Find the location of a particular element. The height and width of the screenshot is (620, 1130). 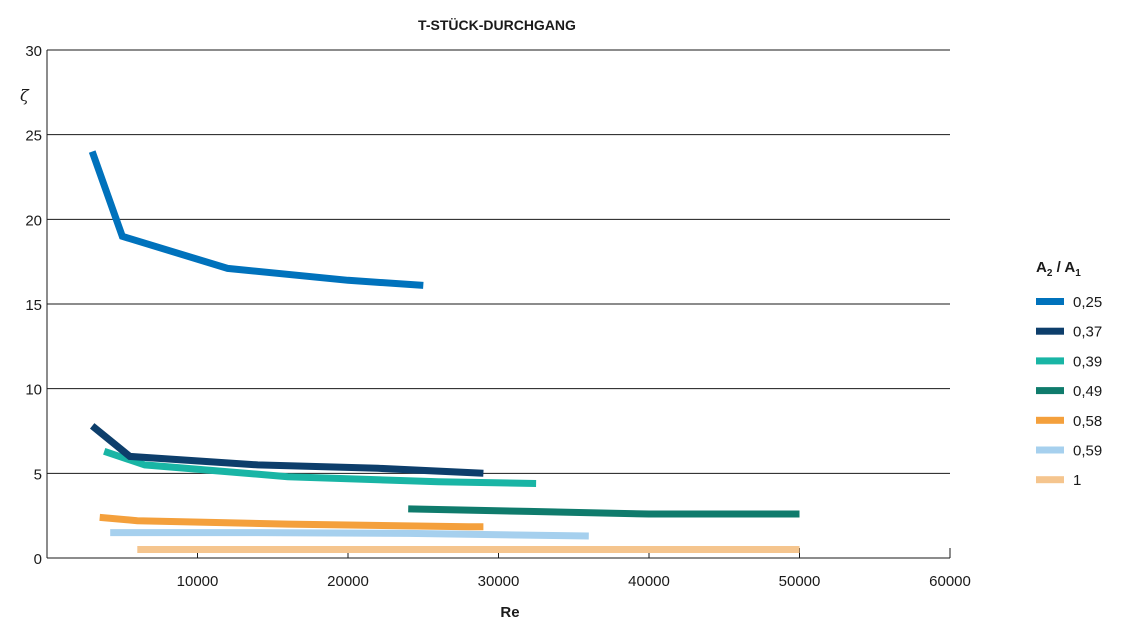

y-tick-label: 25 is located at coordinates (33, 136).